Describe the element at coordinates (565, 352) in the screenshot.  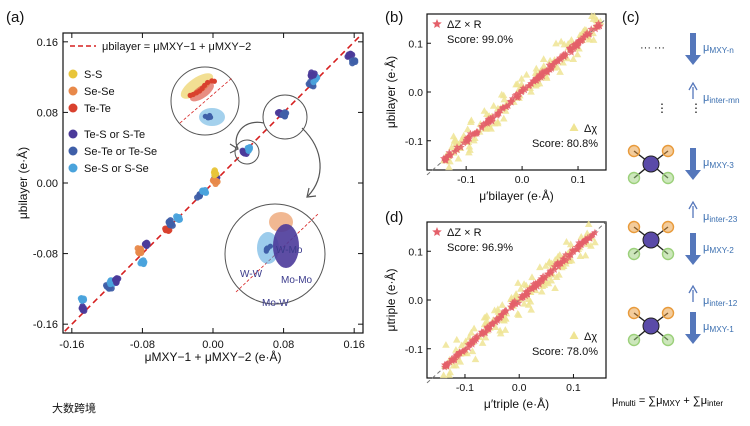
I see `panel-d-score-triangle: Score: 78.0%` at that location.